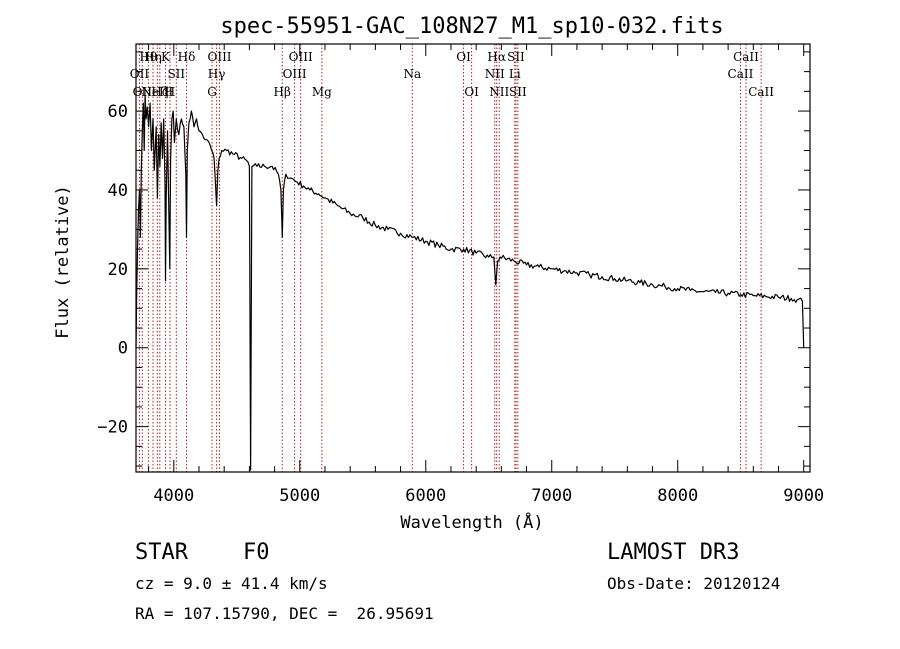 The image size is (900, 649). What do you see at coordinates (212, 92) in the screenshot?
I see `spectral-line-label: G` at bounding box center [212, 92].